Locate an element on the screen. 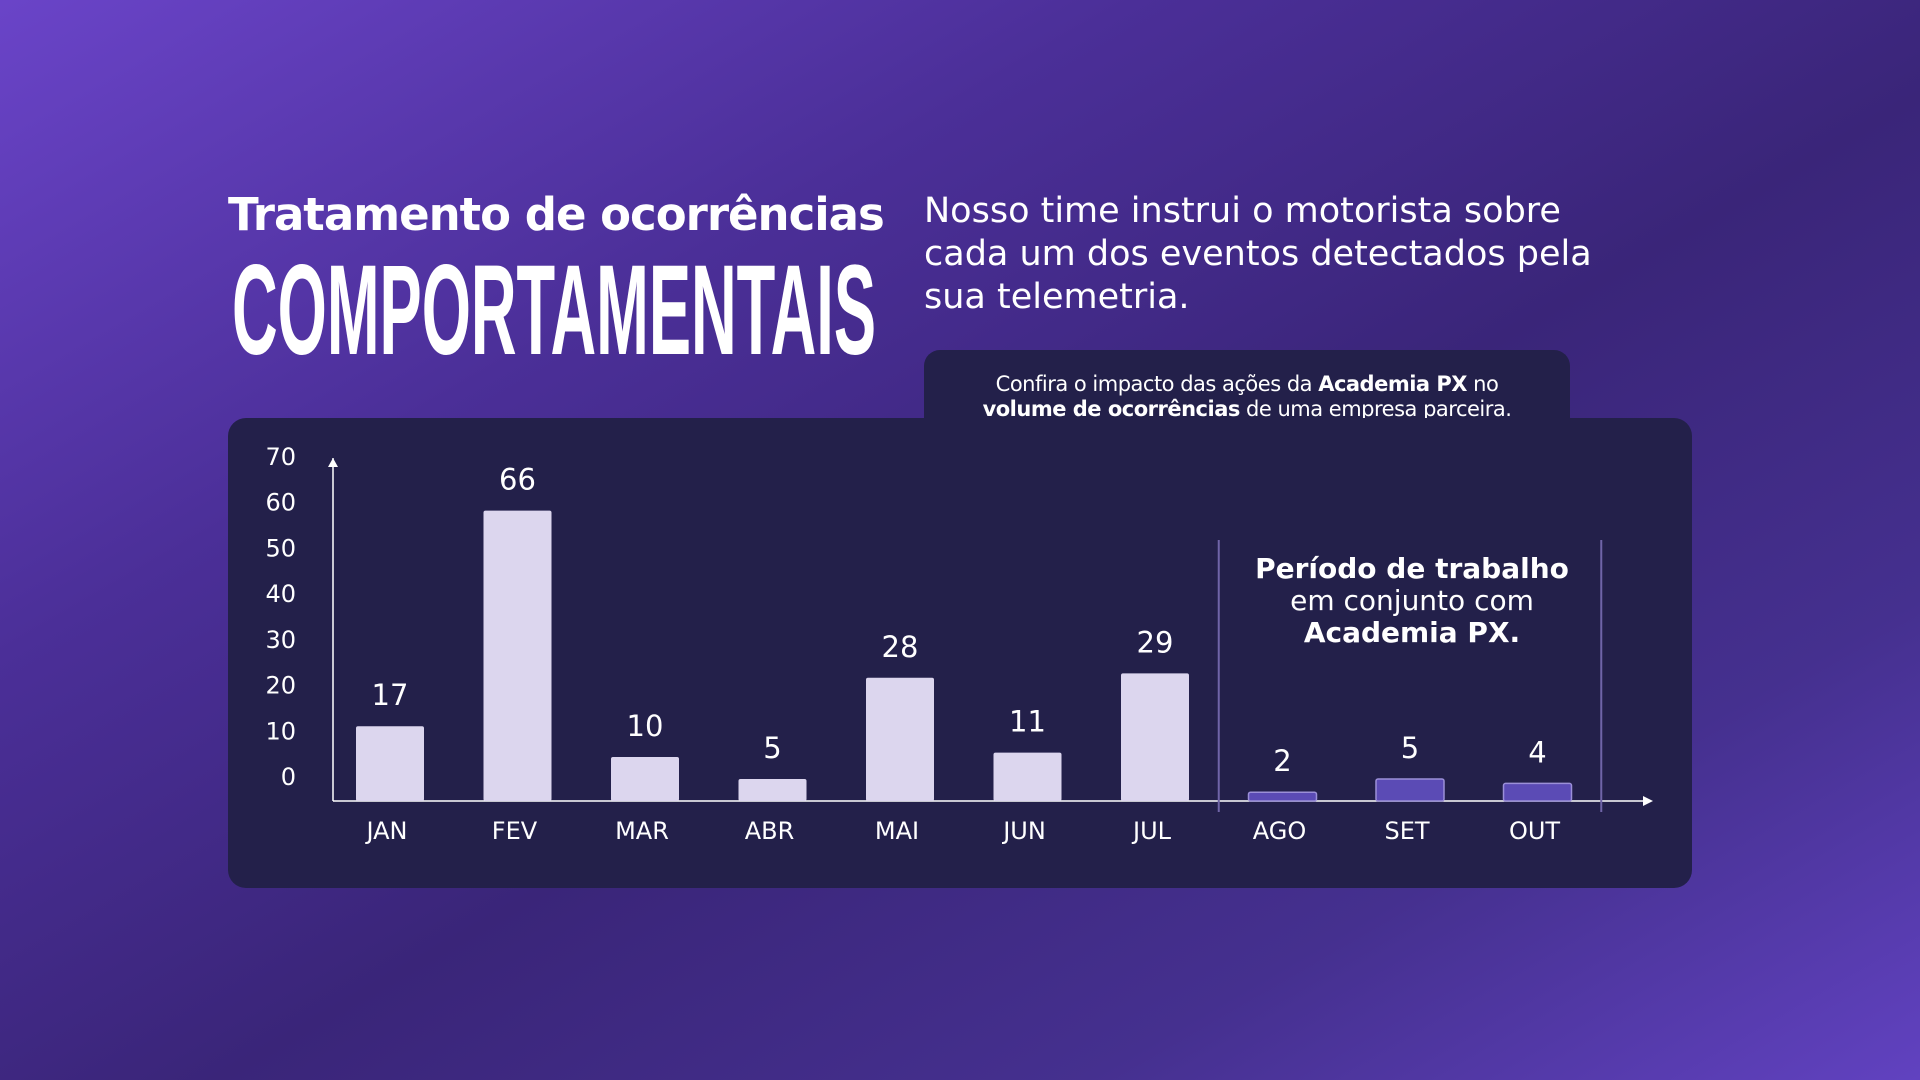 This screenshot has width=1920, height=1080. y-tick-label: 50 is located at coordinates (280, 548).